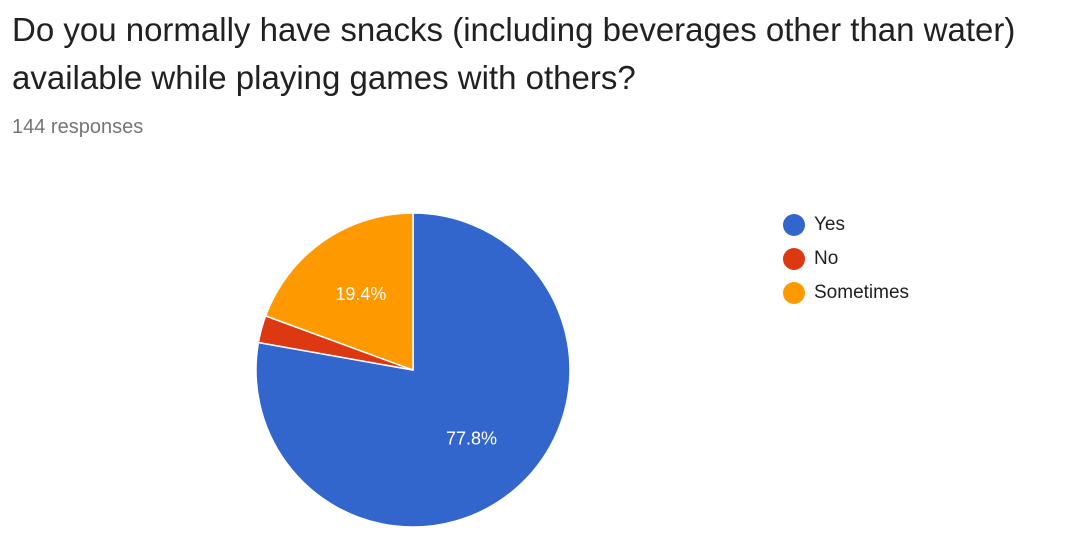 The image size is (1082, 548). What do you see at coordinates (416, 366) in the screenshot?
I see `pie-data-labels: 77.8% 19.4%` at bounding box center [416, 366].